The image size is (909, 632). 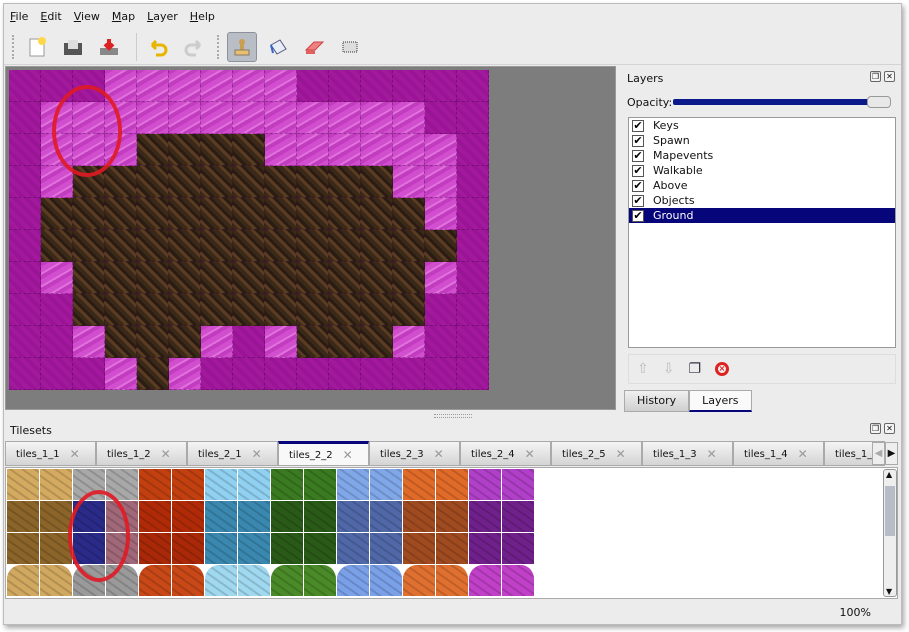 What do you see at coordinates (414, 453) in the screenshot?
I see `tileset-tab: tiles_2_3 ✕` at bounding box center [414, 453].